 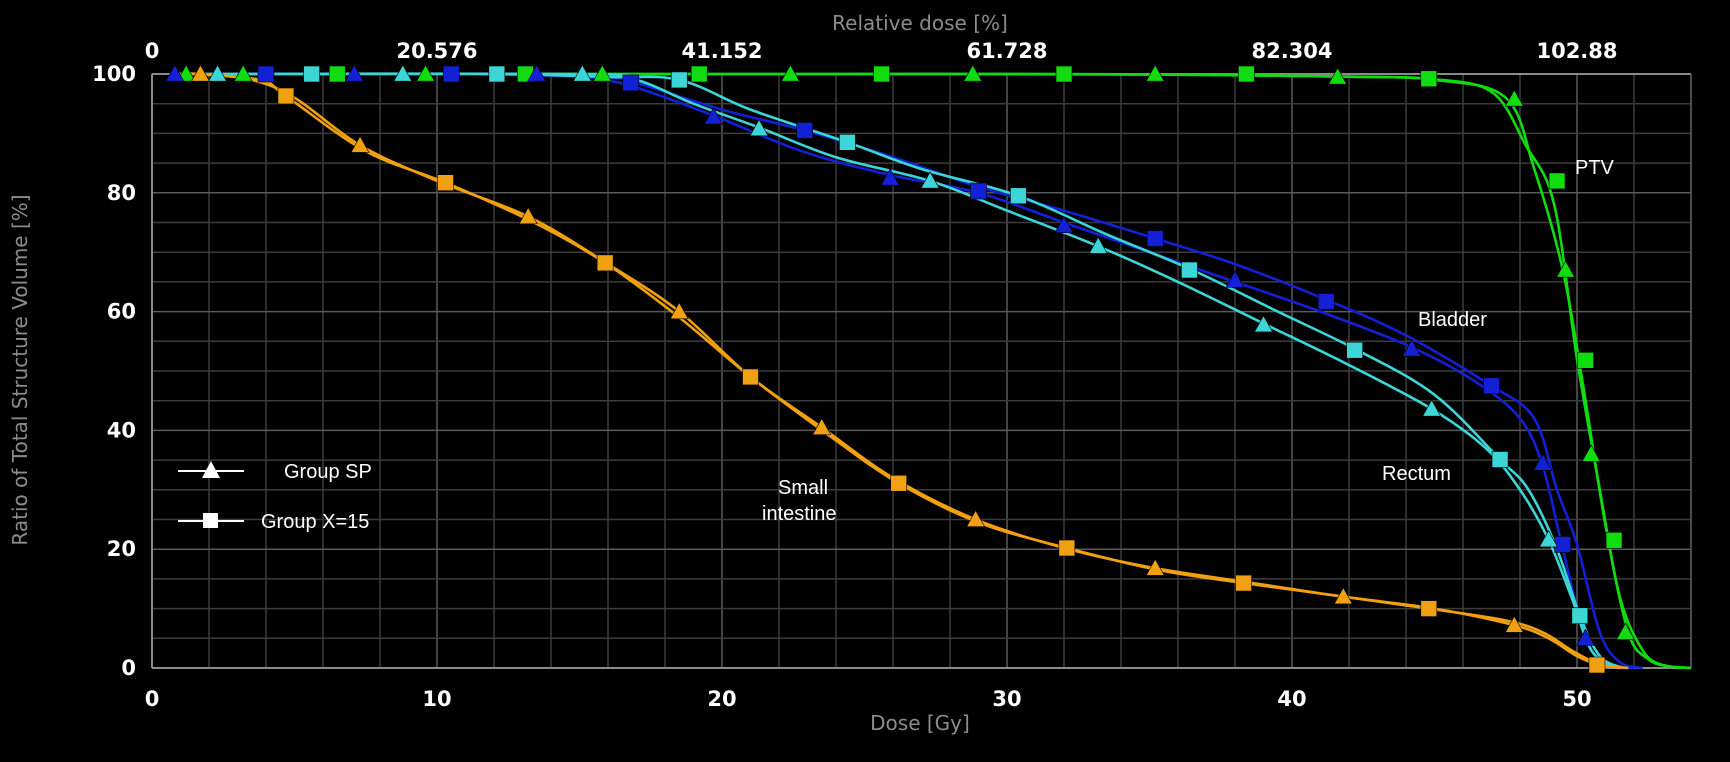 I want to click on annotation-rectum: Rectum, so click(x=1416, y=474).